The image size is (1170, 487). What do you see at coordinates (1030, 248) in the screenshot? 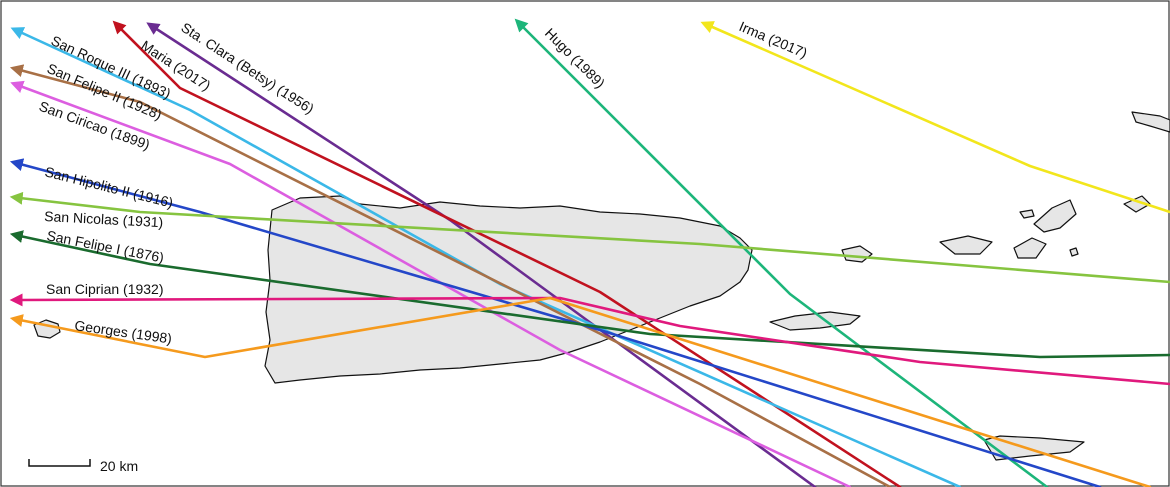
I see `st-john-island` at bounding box center [1030, 248].